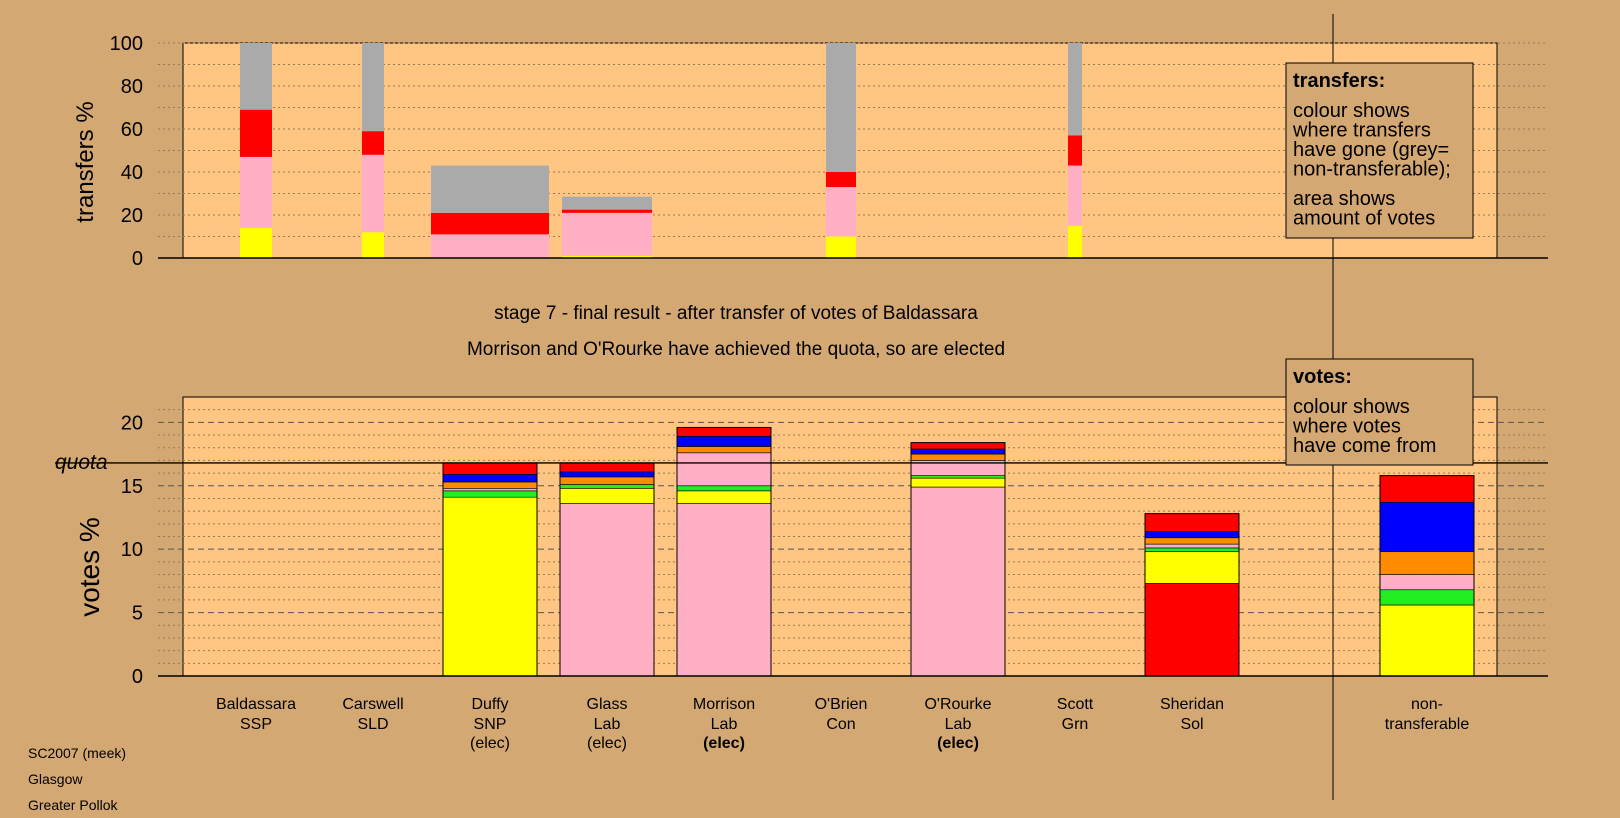 Image resolution: width=1620 pixels, height=818 pixels. What do you see at coordinates (1427, 563) in the screenshot?
I see `vote-bar-segment-non-transferable-orange` at bounding box center [1427, 563].